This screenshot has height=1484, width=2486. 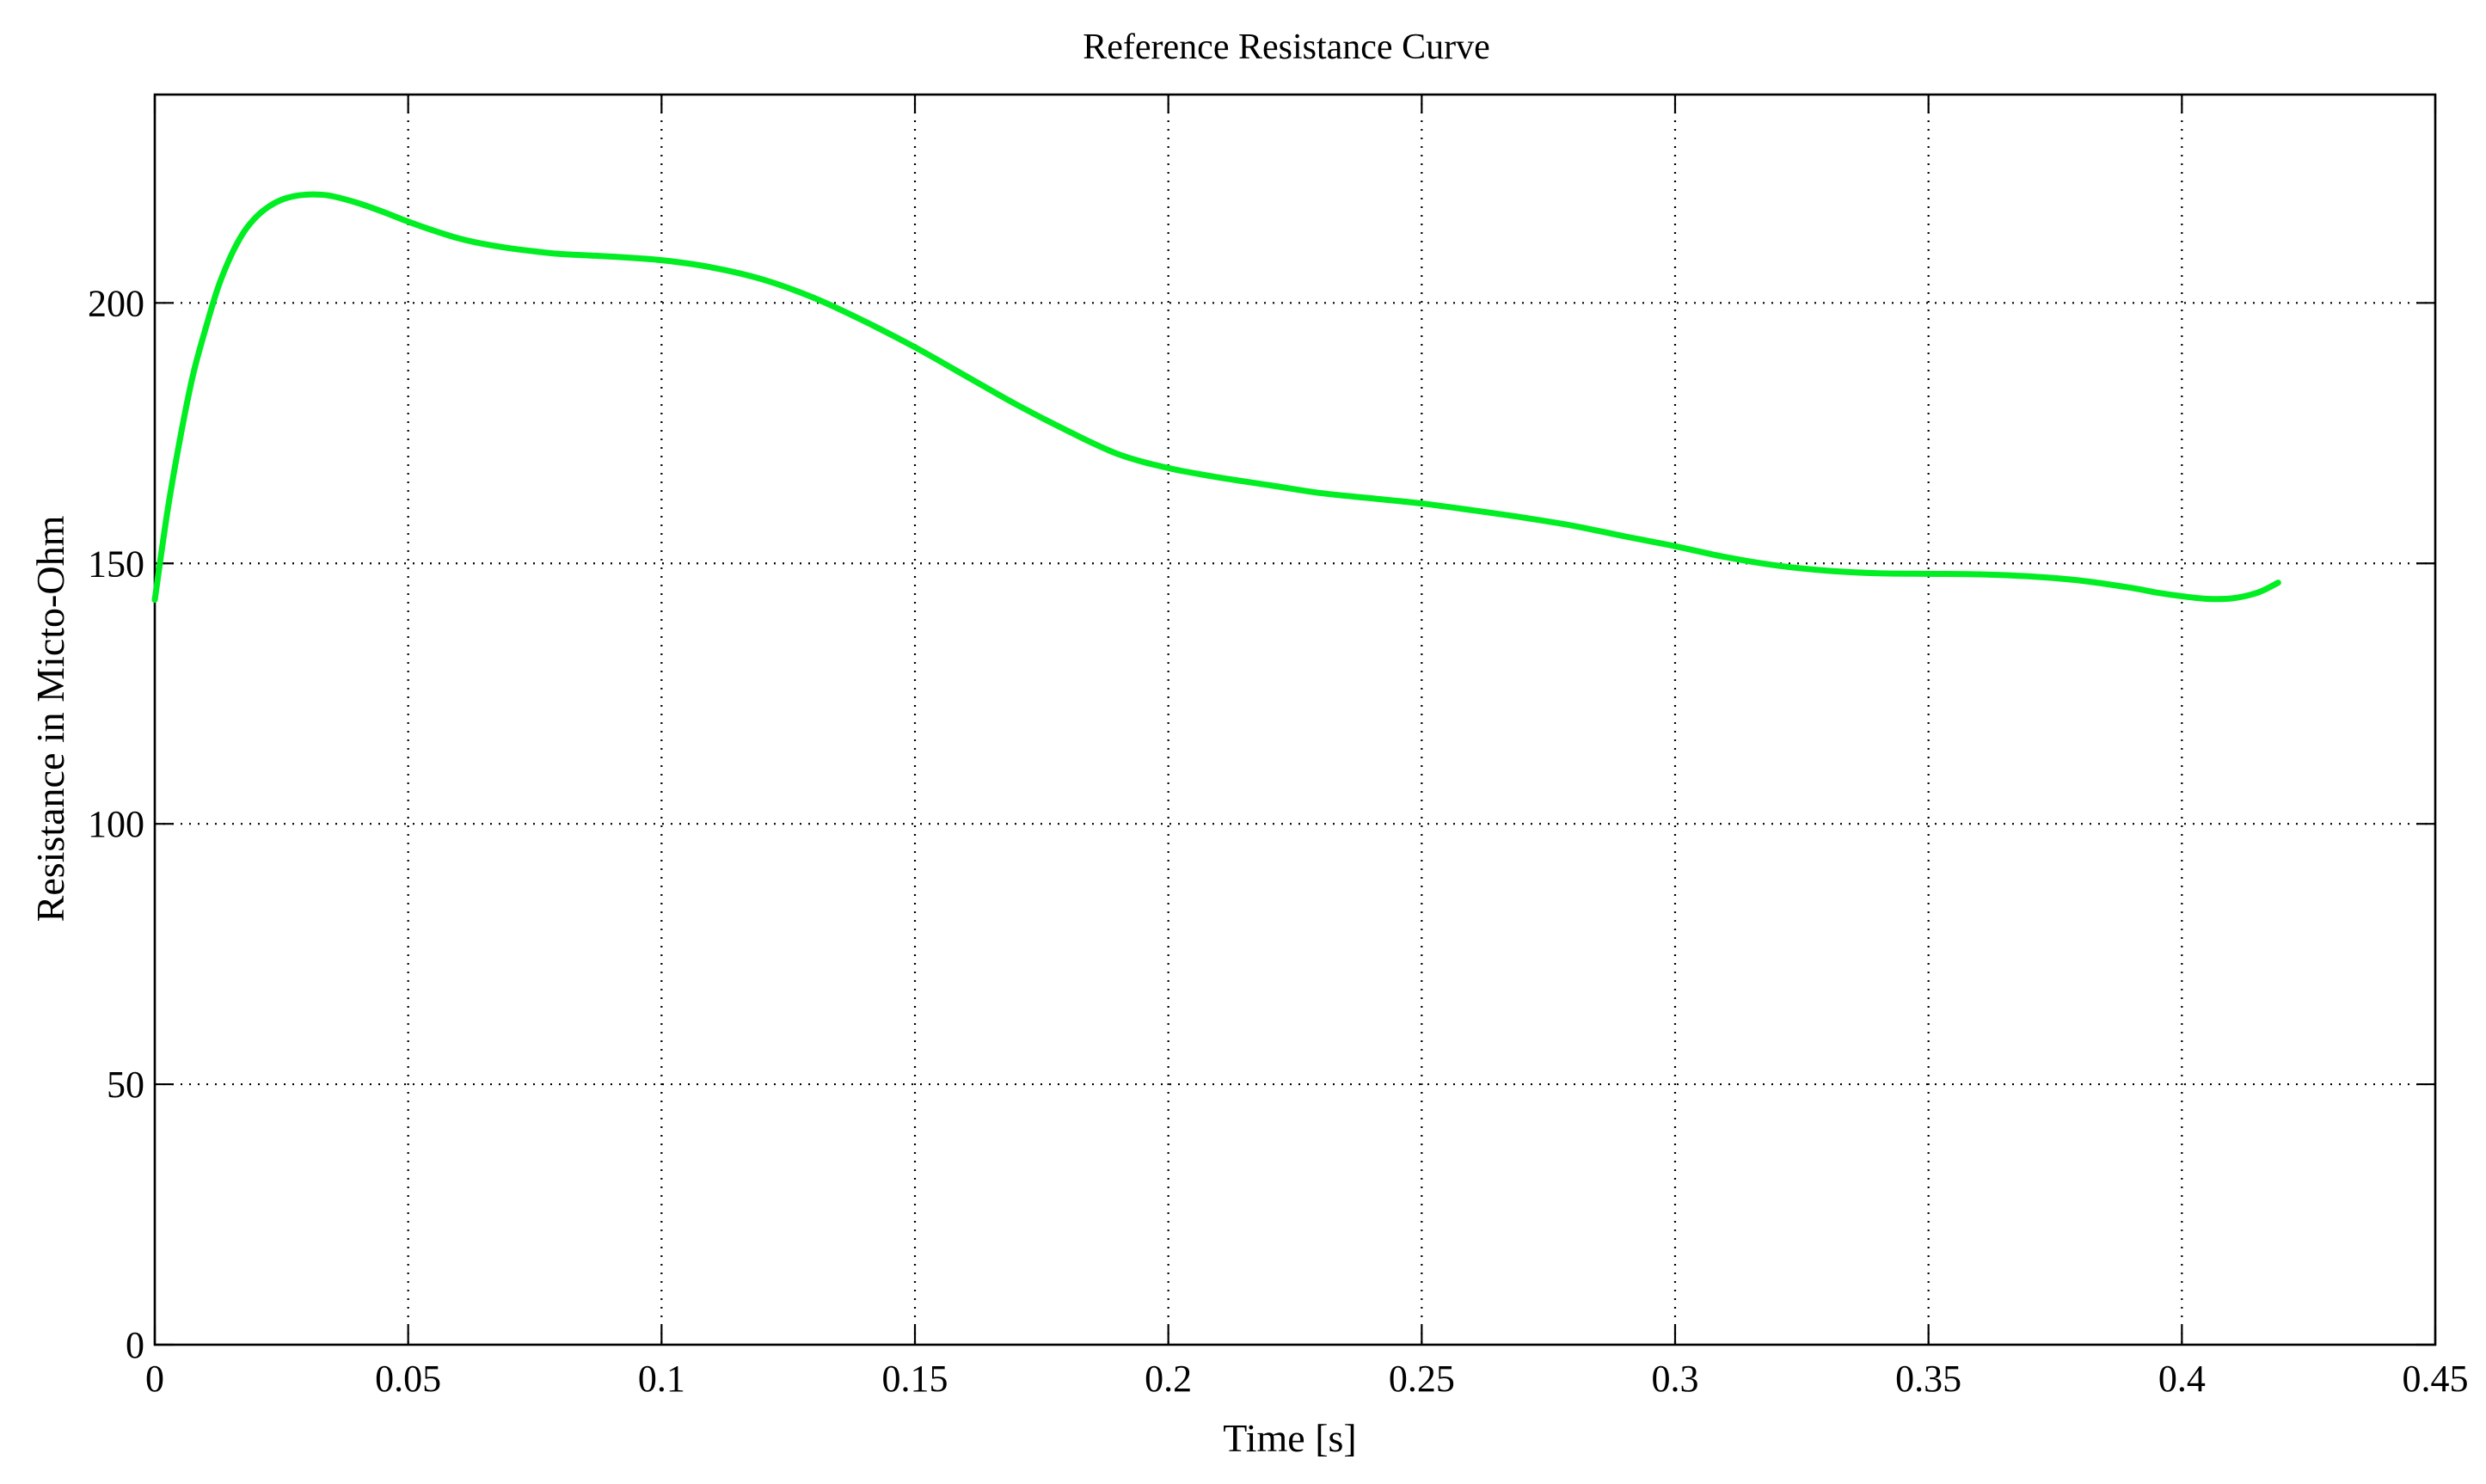 What do you see at coordinates (154, 1379) in the screenshot?
I see `x-tick-label: 0` at bounding box center [154, 1379].